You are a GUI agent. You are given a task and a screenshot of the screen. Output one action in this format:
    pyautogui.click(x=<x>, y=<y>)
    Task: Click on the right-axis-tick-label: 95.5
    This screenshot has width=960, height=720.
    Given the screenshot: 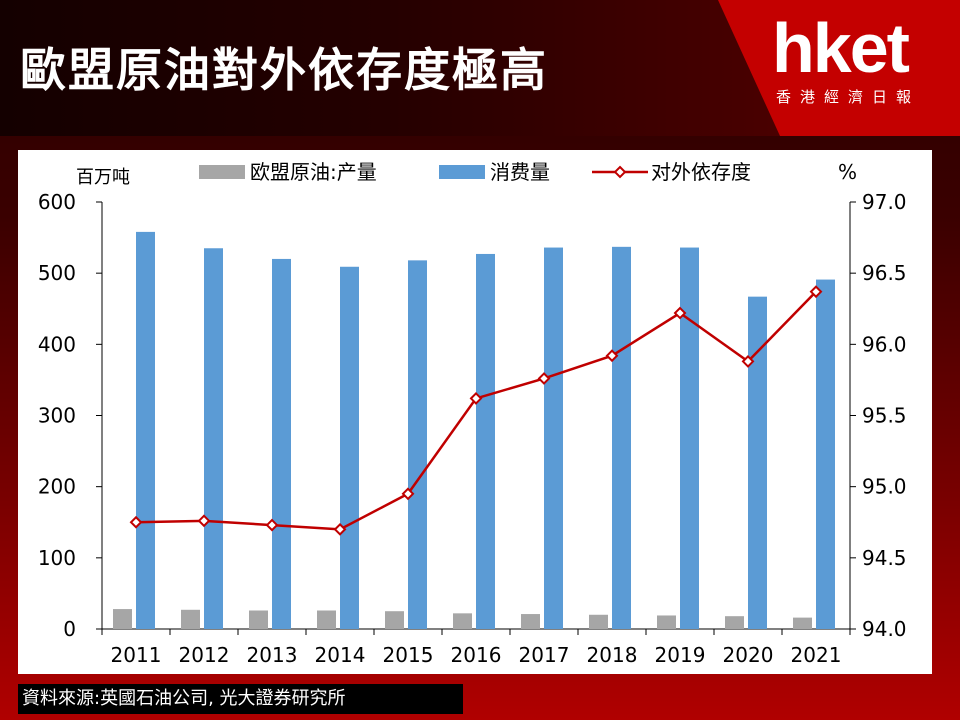 What is the action you would take?
    pyautogui.click(x=884, y=416)
    